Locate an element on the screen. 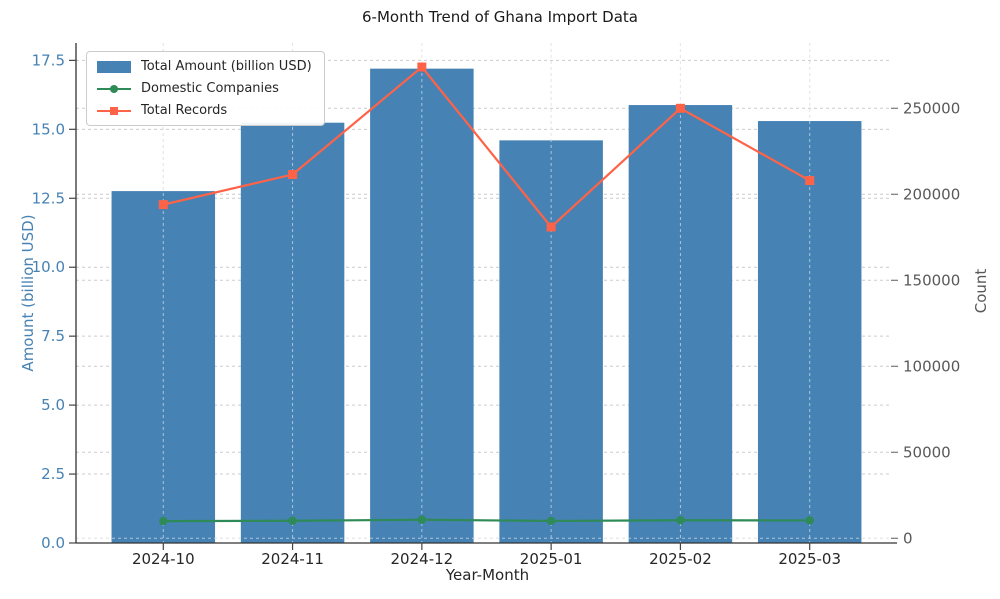 The width and height of the screenshot is (1000, 599). x-tick-label: 2024-12 is located at coordinates (422, 559).